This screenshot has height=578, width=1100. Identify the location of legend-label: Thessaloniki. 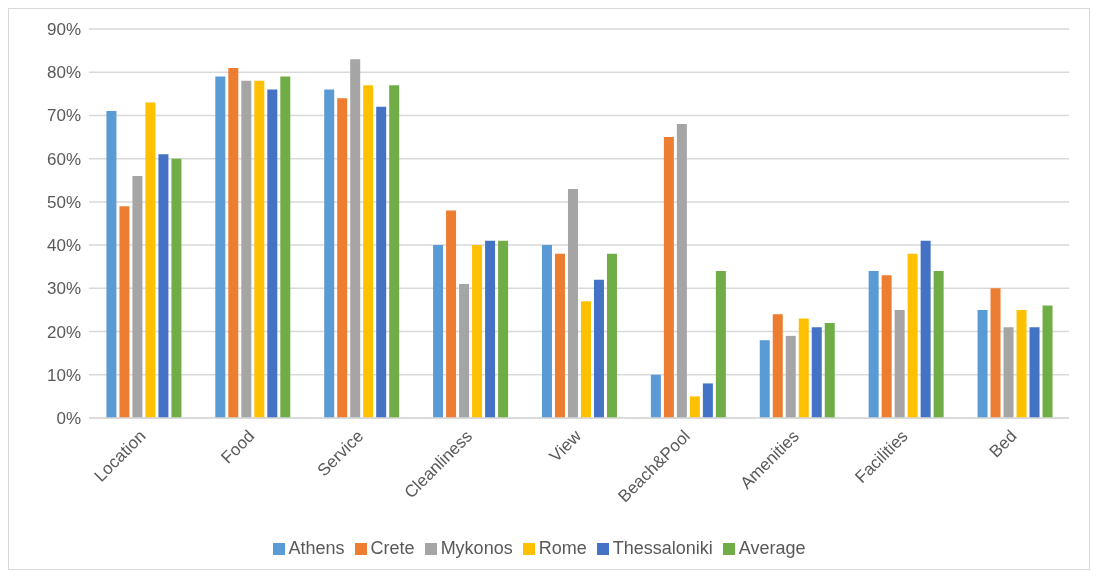
(662, 548).